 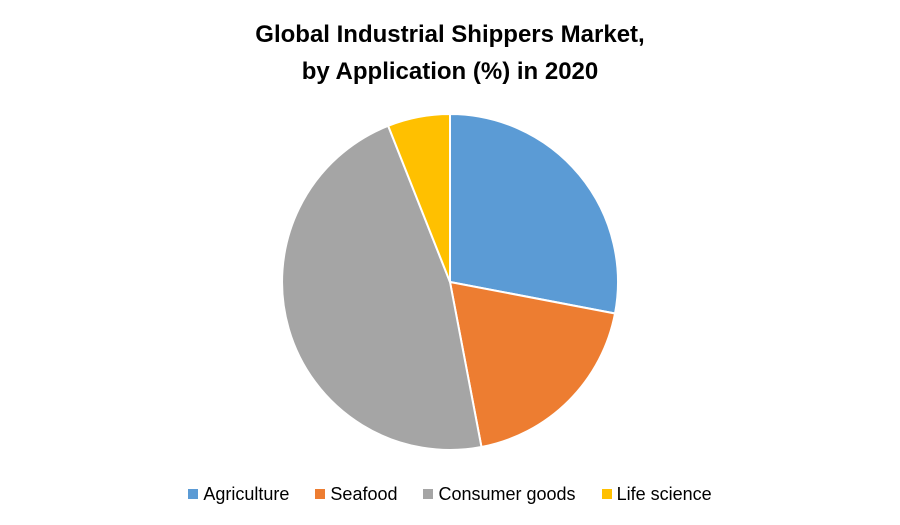 What do you see at coordinates (419, 198) in the screenshot?
I see `pie-slice-life-science` at bounding box center [419, 198].